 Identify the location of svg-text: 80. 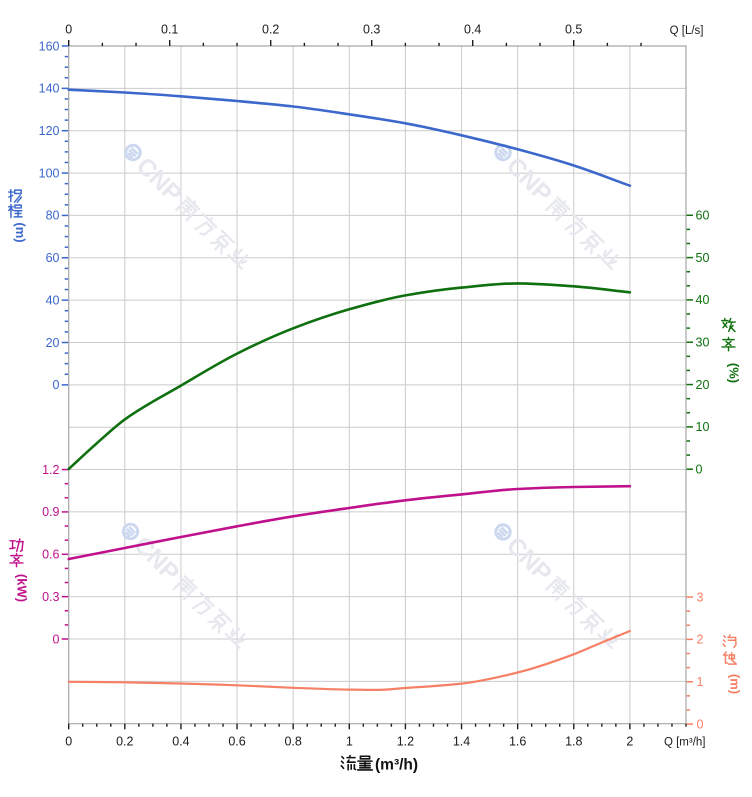
(53, 216).